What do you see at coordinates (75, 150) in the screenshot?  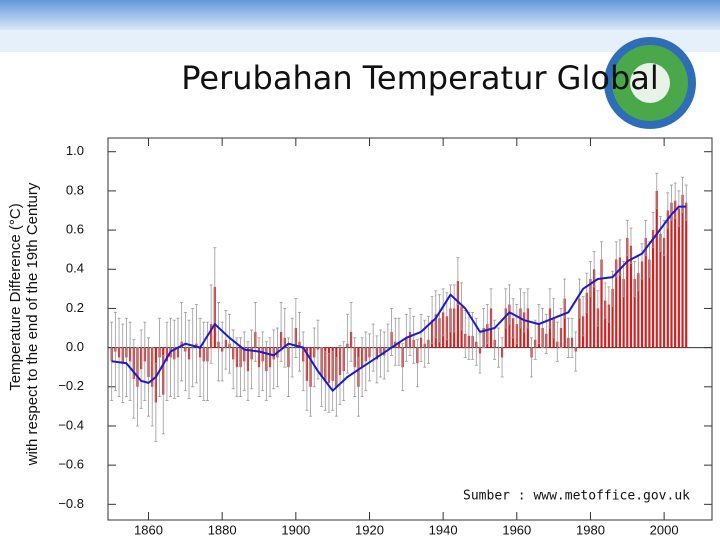 I see `y-tick-label: 1.0` at bounding box center [75, 150].